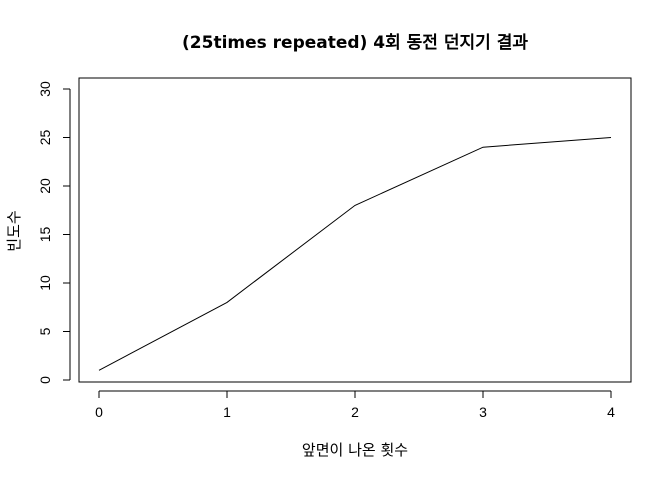 The image size is (672, 480). What do you see at coordinates (45, 186) in the screenshot?
I see `y-tick-label: 20` at bounding box center [45, 186].